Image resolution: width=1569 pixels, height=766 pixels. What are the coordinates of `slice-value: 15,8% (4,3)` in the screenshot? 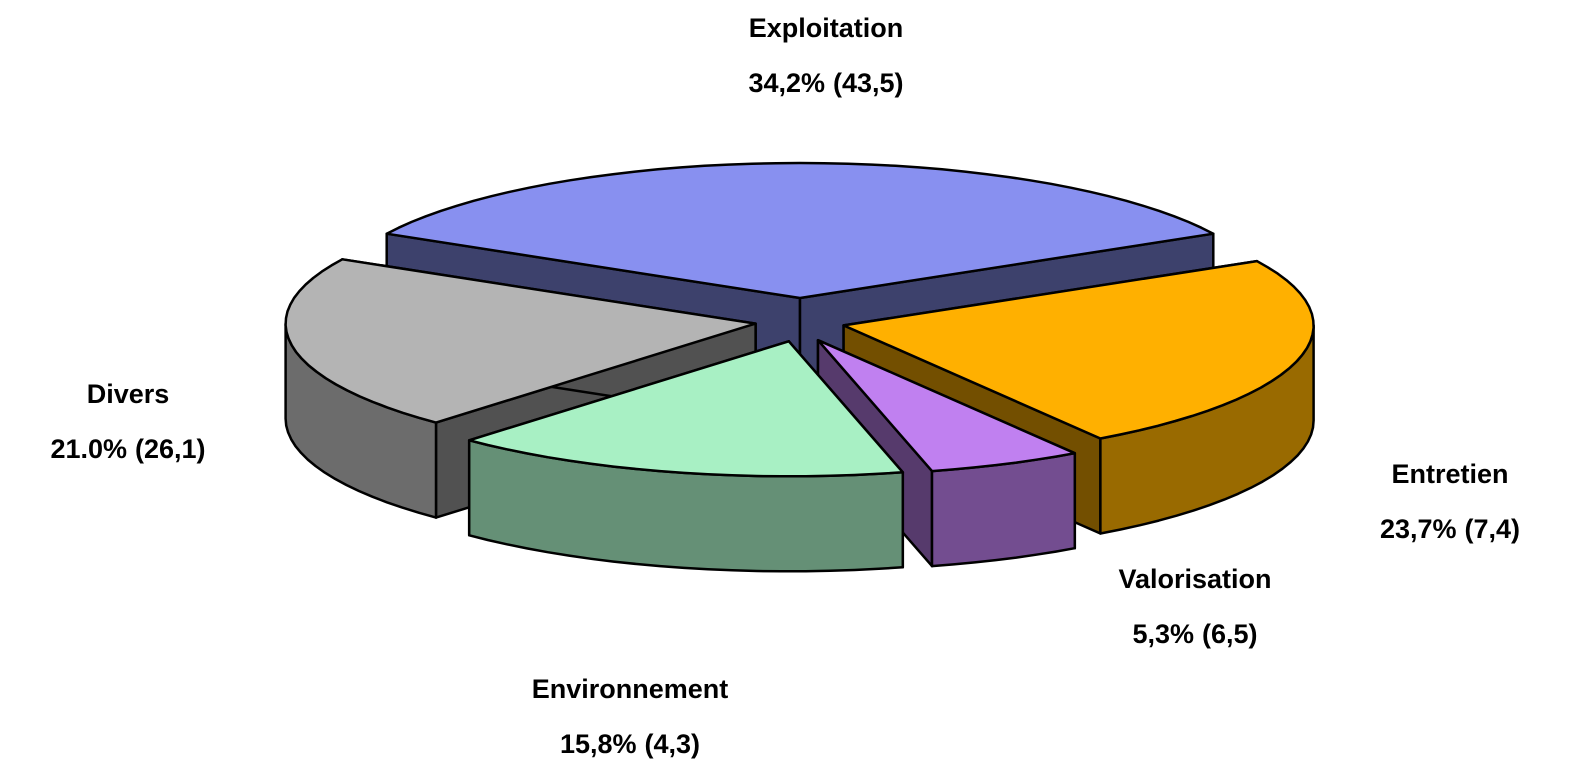 It's located at (630, 744).